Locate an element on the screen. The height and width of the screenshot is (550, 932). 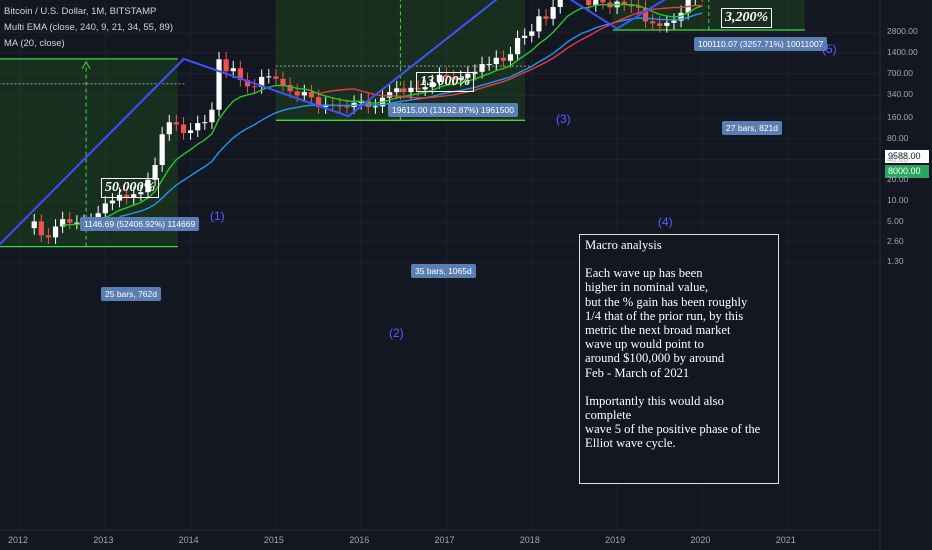
note-line: around $100,000 by around is located at coordinates (655, 358).